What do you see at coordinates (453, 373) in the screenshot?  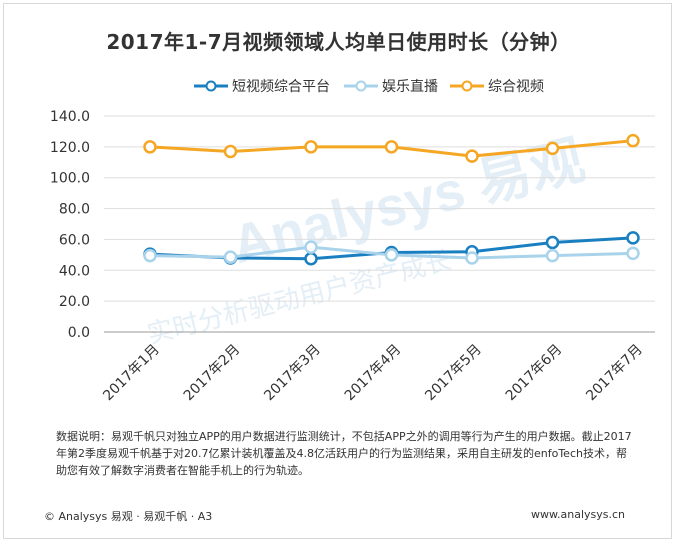 I see `x-tick-label: 2017年5月` at bounding box center [453, 373].